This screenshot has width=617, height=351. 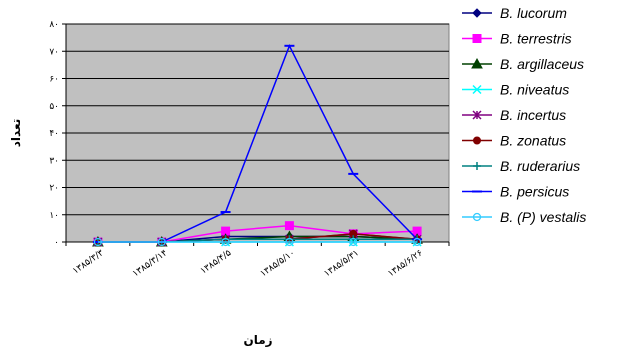 What do you see at coordinates (257, 242) in the screenshot?
I see `series-b-p-vestalis` at bounding box center [257, 242].